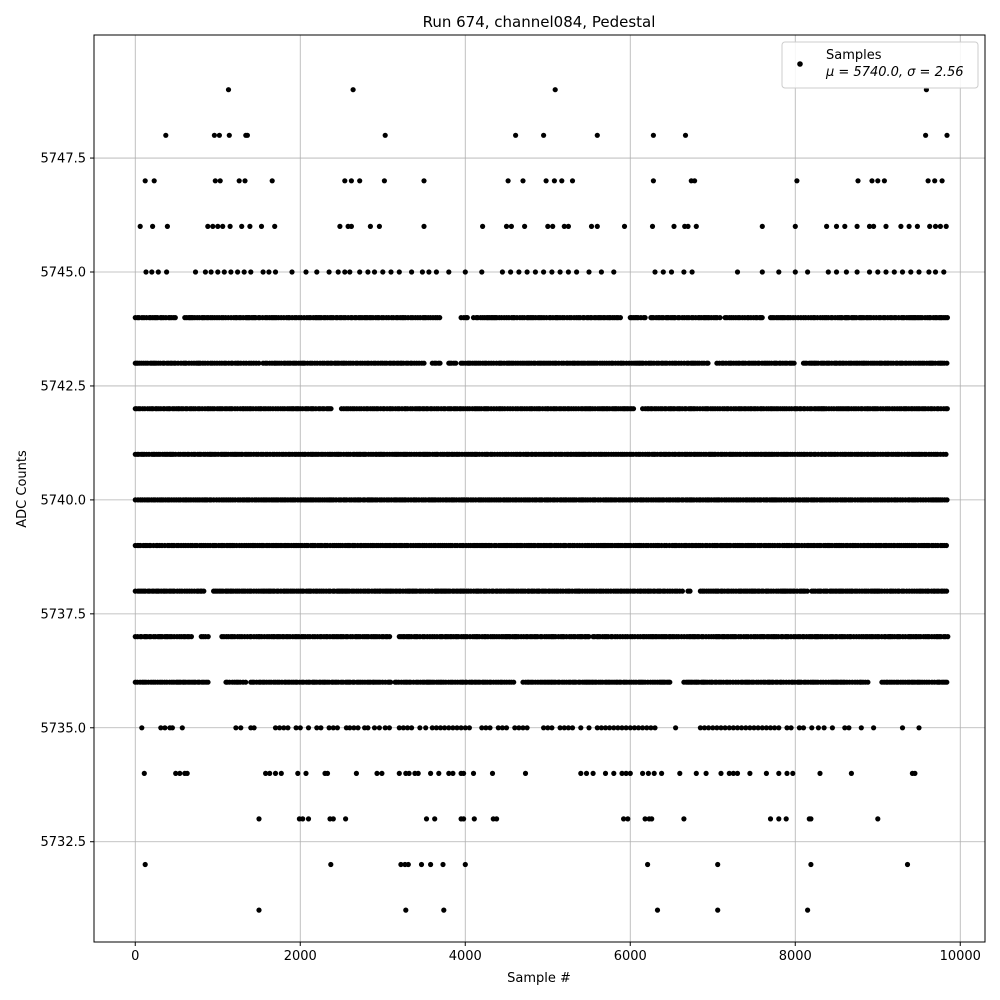 This screenshot has height=1000, width=1000. What do you see at coordinates (64, 500) in the screenshot?
I see `y-tick-label: 5740.0` at bounding box center [64, 500].